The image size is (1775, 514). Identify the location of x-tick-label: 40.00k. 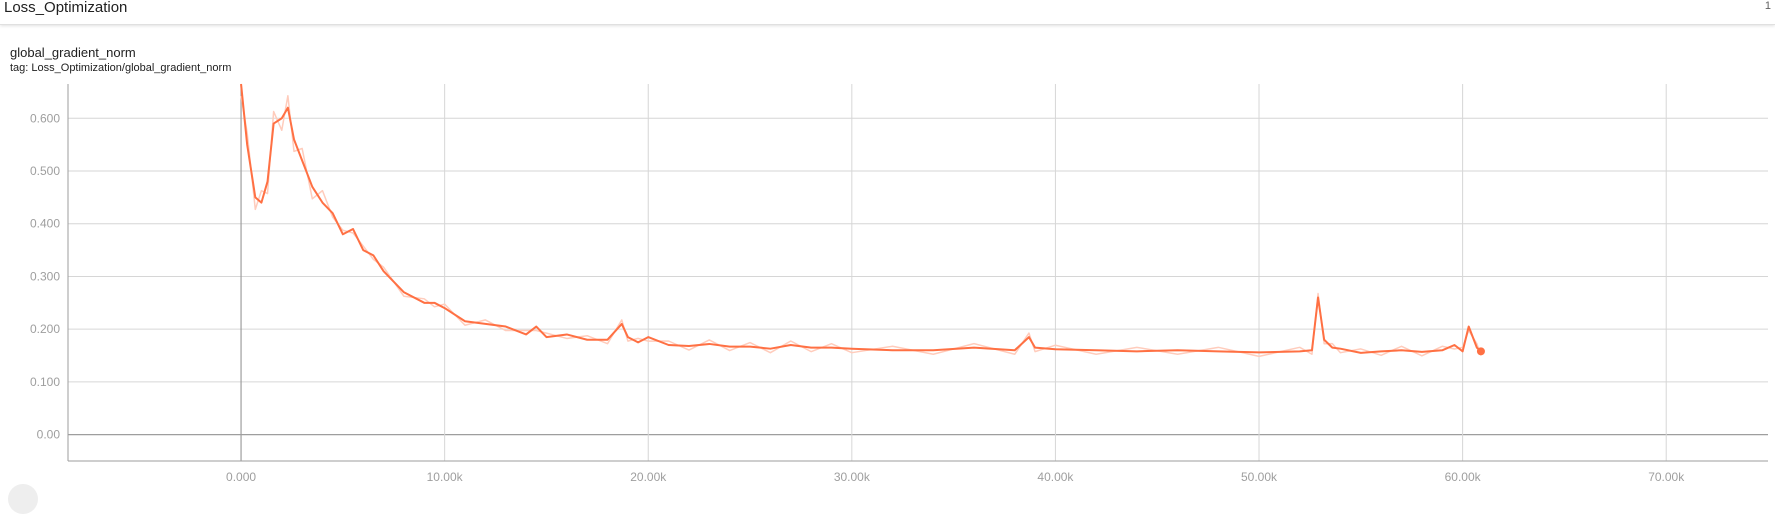
(1055, 477).